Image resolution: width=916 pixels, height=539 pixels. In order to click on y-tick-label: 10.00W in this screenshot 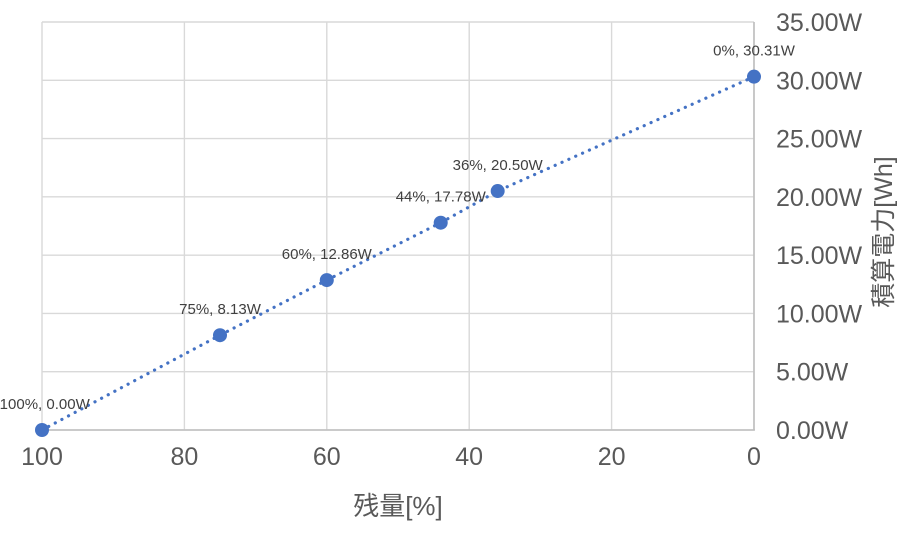, I will do `click(819, 314)`.